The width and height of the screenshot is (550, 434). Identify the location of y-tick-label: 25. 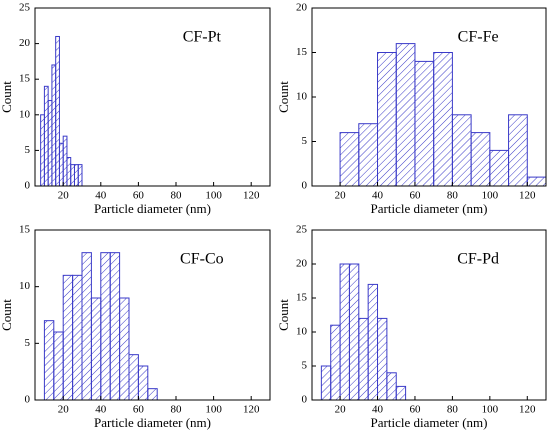
(302, 230).